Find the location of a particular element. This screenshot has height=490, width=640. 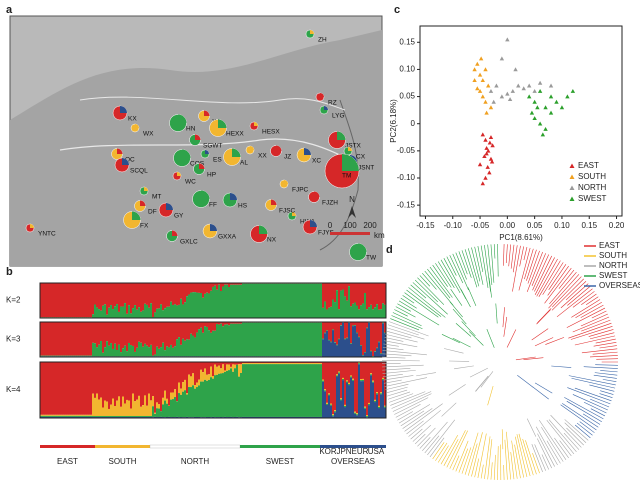

site-label: WX is located at coordinates (148, 134).